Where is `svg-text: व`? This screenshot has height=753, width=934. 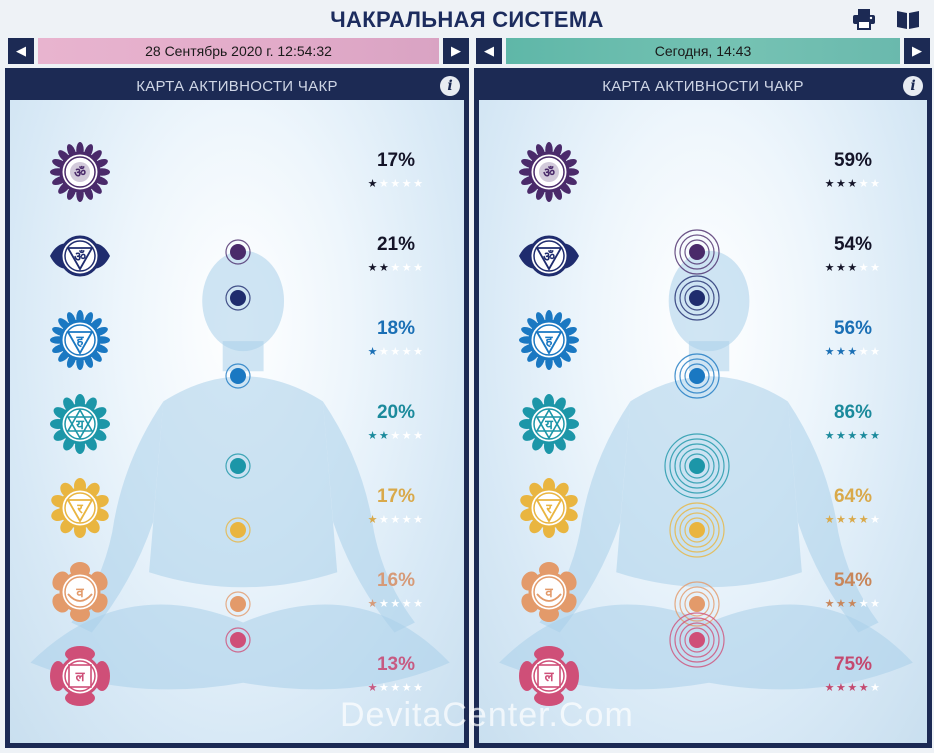
svg-text: व is located at coordinates (79, 593).